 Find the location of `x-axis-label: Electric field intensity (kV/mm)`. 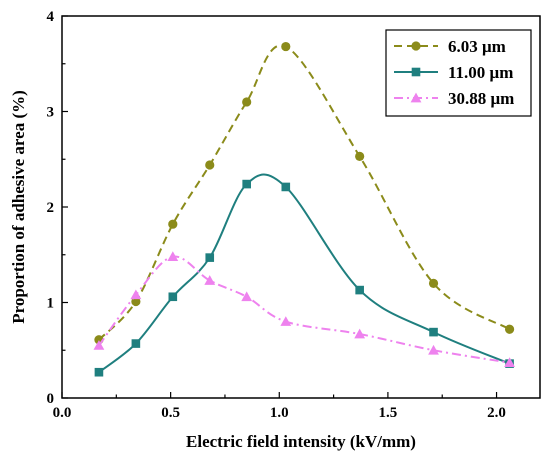

x-axis-label: Electric field intensity (kV/mm) is located at coordinates (301, 441).